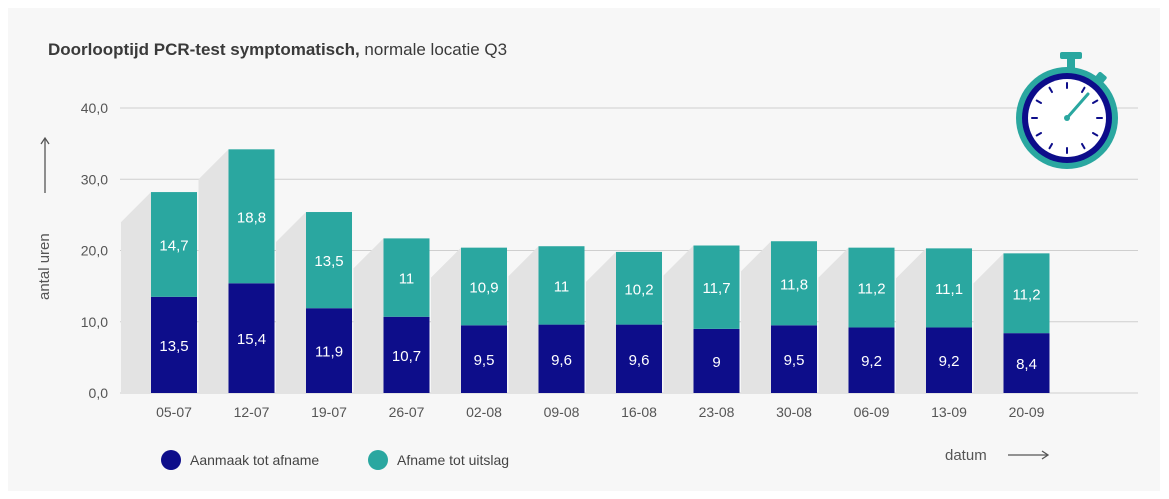 The image size is (1169, 499). I want to click on y-axis-title: antal uren, so click(44, 266).